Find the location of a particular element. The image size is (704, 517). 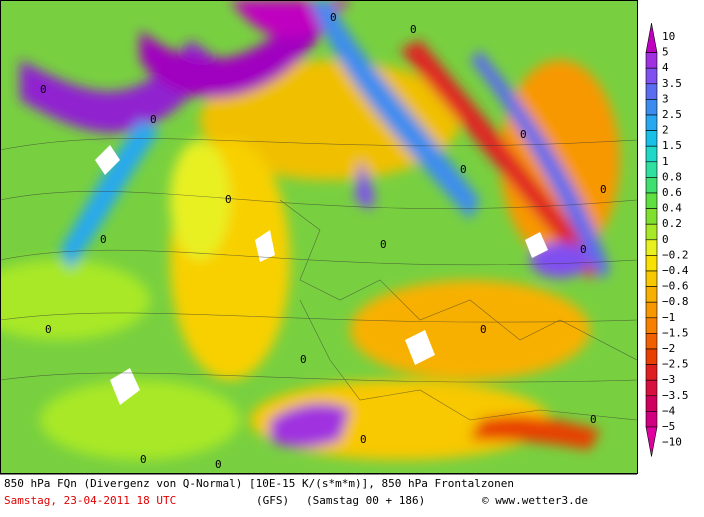

legend-label: −4 is located at coordinates (669, 410).